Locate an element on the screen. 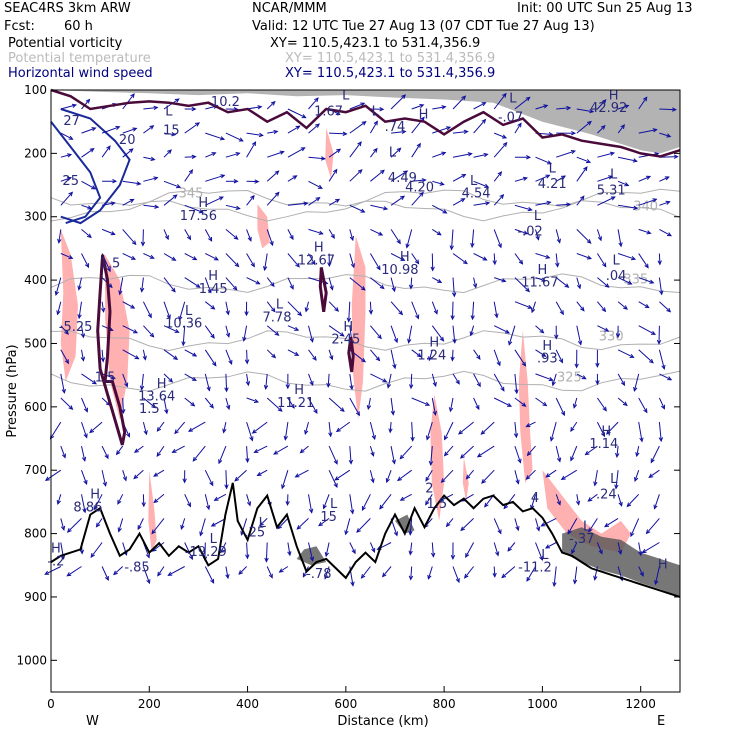 The image size is (740, 740). shading-region is located at coordinates (69, 305).